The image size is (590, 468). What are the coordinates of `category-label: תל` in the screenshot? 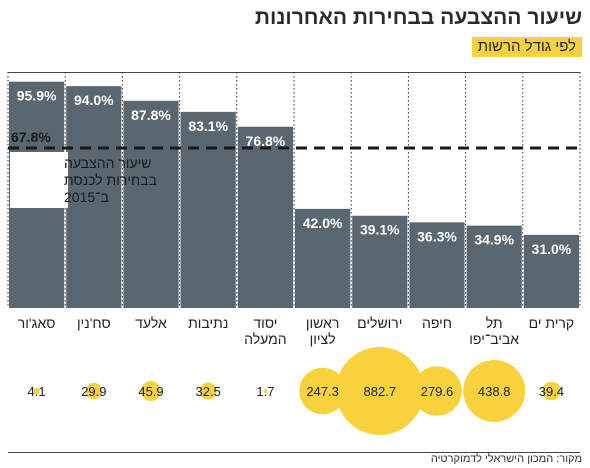 It's located at (494, 323).